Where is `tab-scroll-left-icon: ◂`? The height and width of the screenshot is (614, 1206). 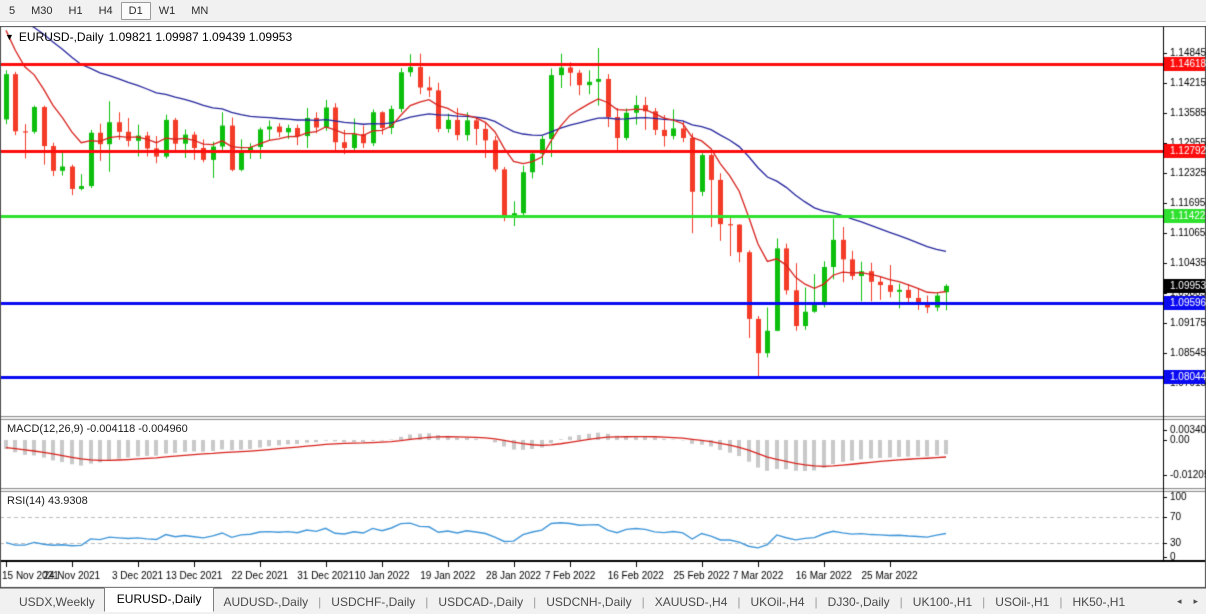
tab-scroll-left-icon: ◂ is located at coordinates (1179, 601).